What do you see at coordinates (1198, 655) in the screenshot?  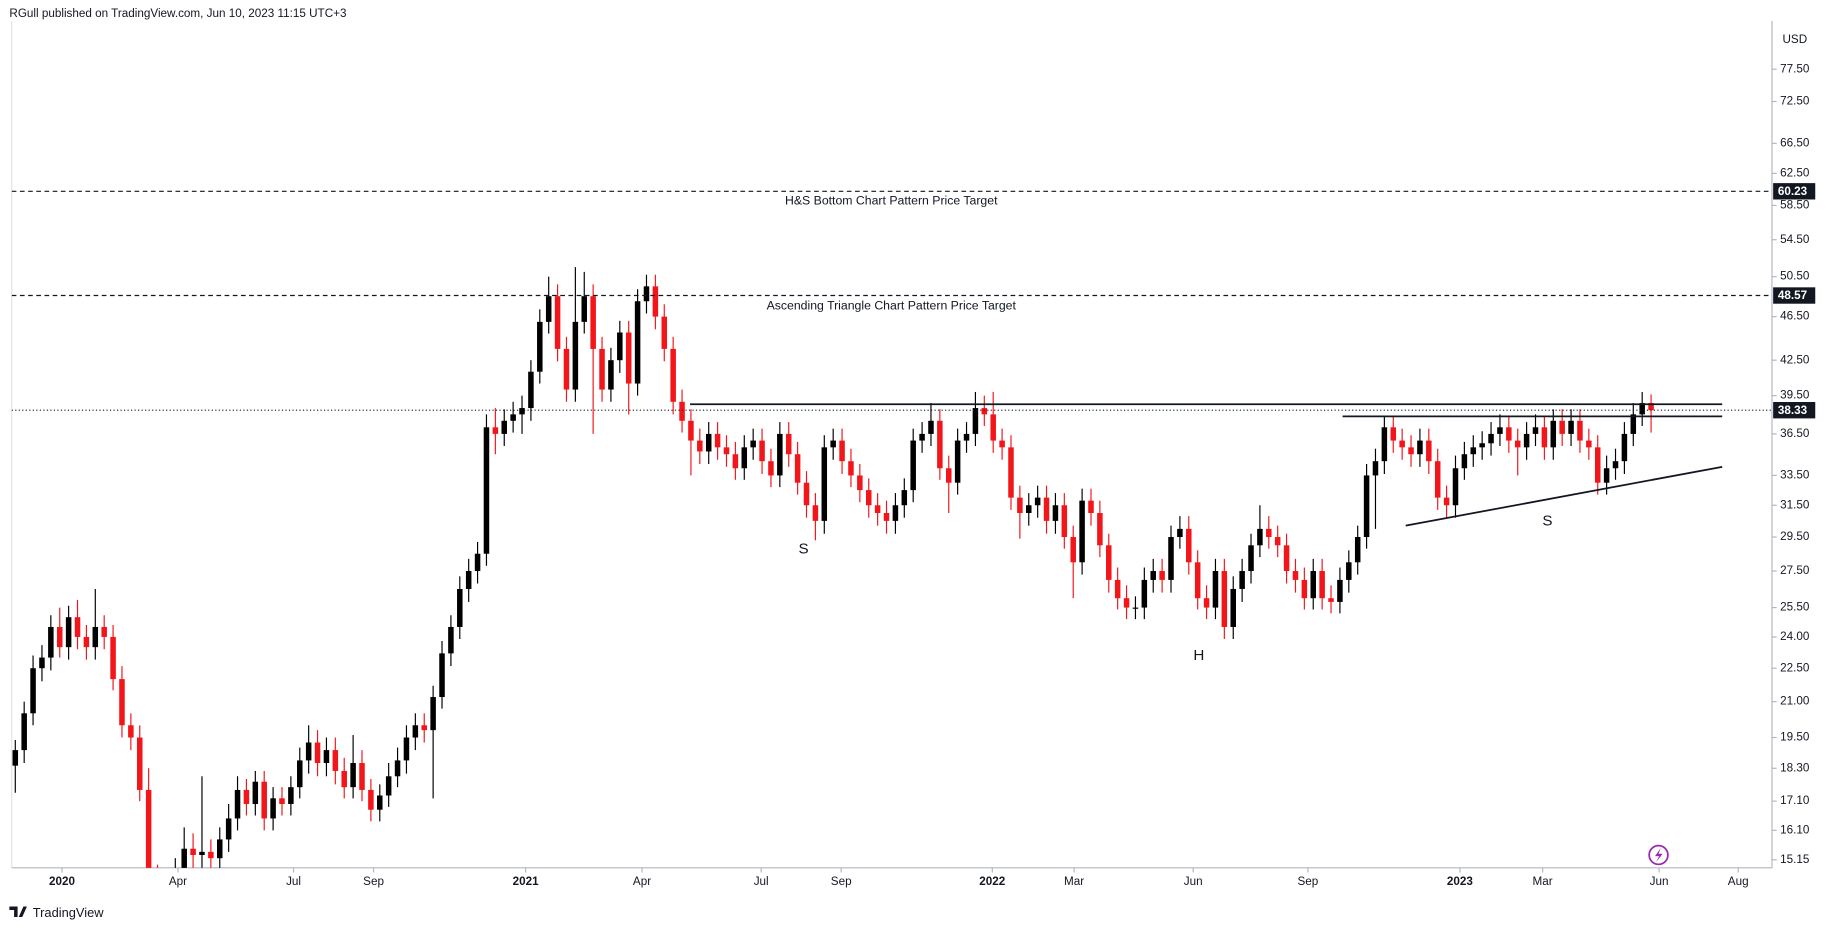 I see `annotation: H` at bounding box center [1198, 655].